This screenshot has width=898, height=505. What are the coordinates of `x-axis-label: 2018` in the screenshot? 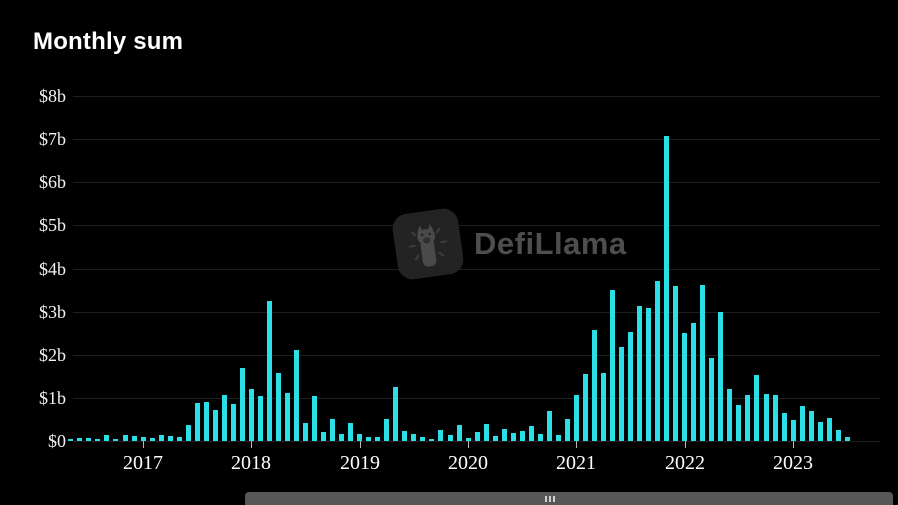 It's located at (251, 463).